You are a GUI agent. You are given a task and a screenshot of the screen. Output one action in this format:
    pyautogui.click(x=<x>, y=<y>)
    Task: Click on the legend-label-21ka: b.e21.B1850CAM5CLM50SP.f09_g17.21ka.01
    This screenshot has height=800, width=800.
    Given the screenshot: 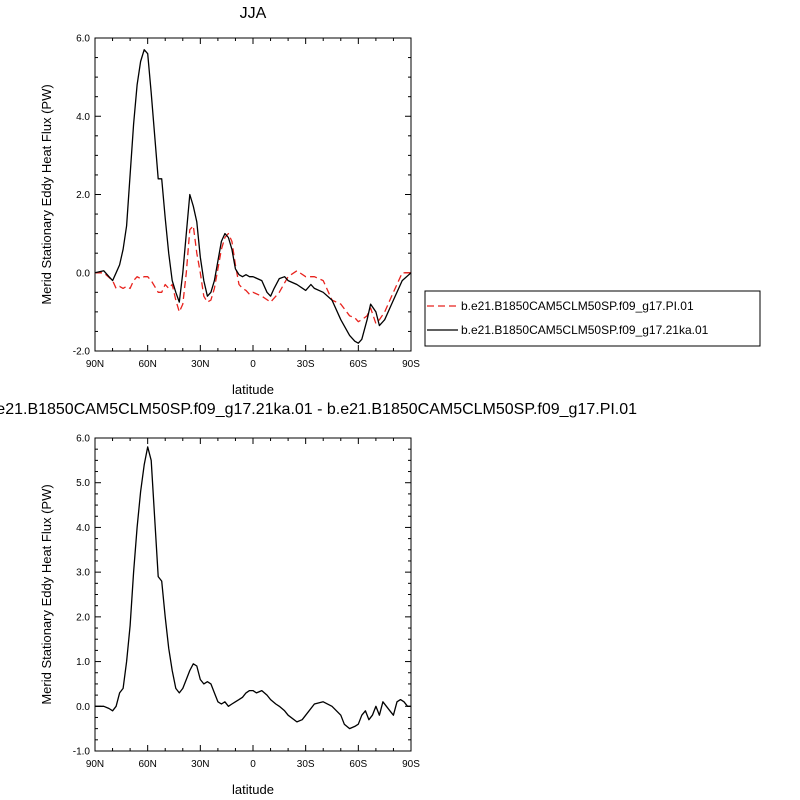 What is the action you would take?
    pyautogui.click(x=585, y=330)
    